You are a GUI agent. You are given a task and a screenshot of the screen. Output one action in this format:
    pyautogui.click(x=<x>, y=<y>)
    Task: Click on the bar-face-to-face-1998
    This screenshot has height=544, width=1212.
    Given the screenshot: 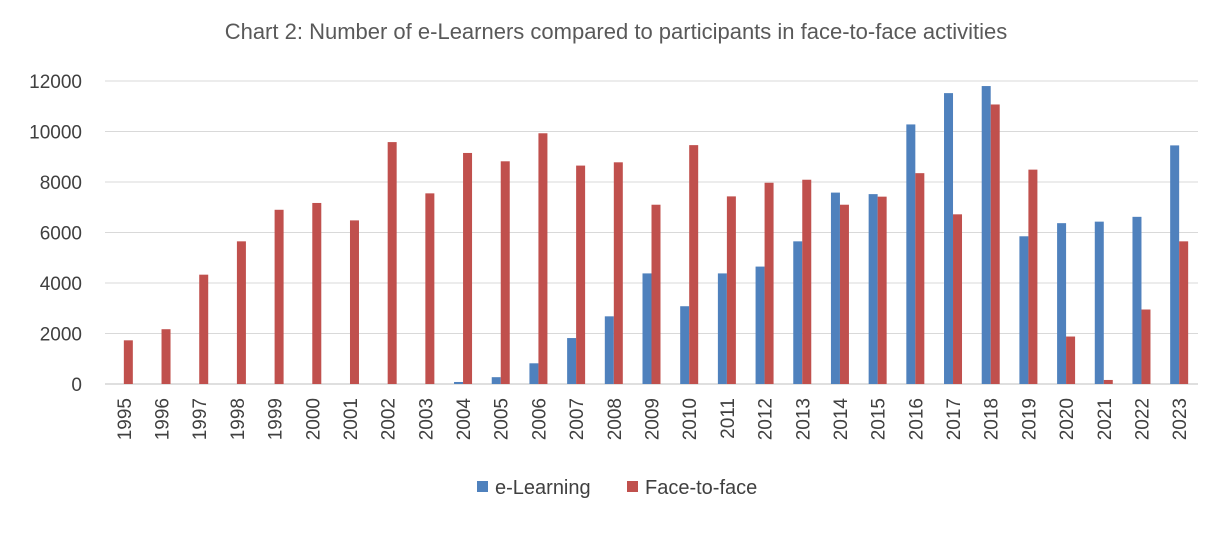 What is the action you would take?
    pyautogui.click(x=241, y=312)
    